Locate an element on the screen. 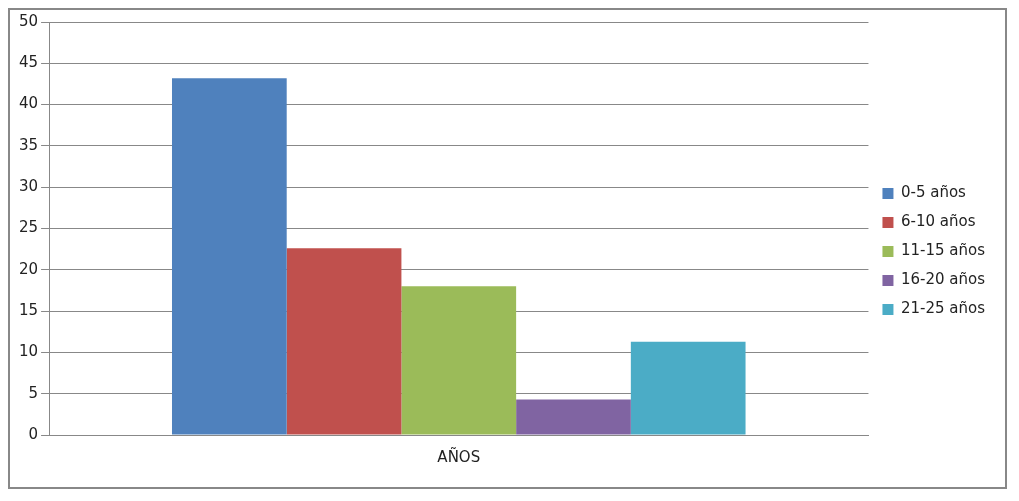  y-tick-label: 45 is located at coordinates (28, 62).